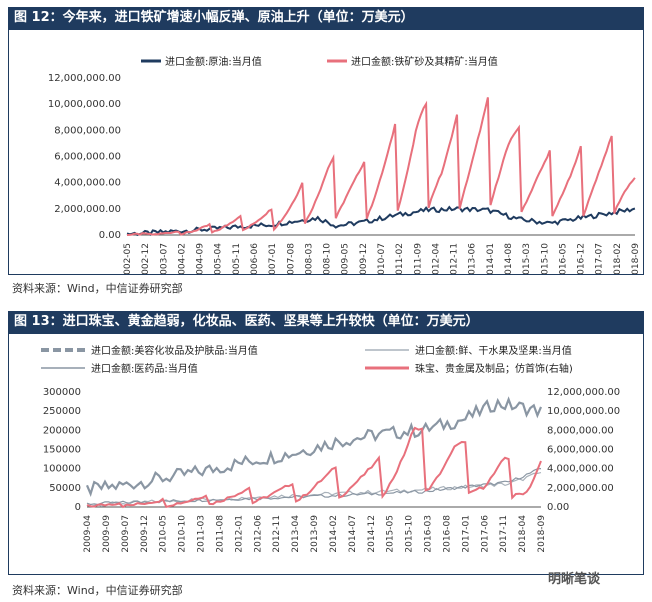  Describe the element at coordinates (328, 258) in the screenshot. I see `x-tick-label-11: 2008-10` at that location.